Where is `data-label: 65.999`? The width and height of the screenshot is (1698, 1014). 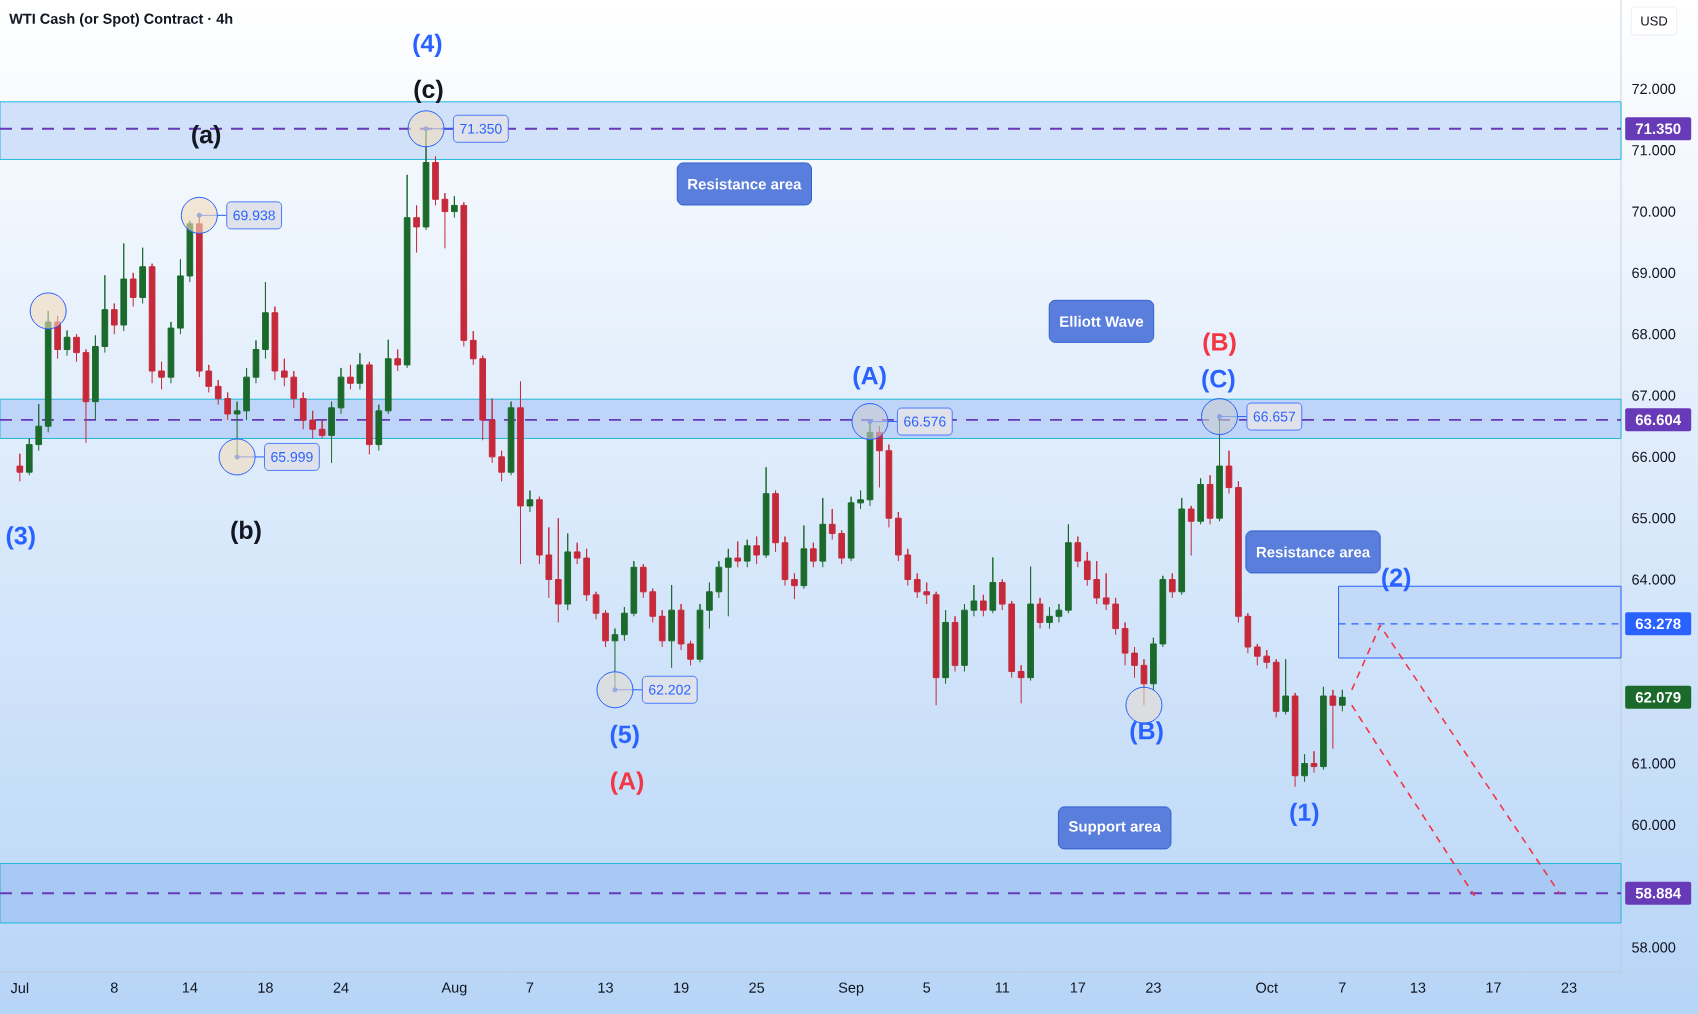 data-label: 65.999 is located at coordinates (292, 456).